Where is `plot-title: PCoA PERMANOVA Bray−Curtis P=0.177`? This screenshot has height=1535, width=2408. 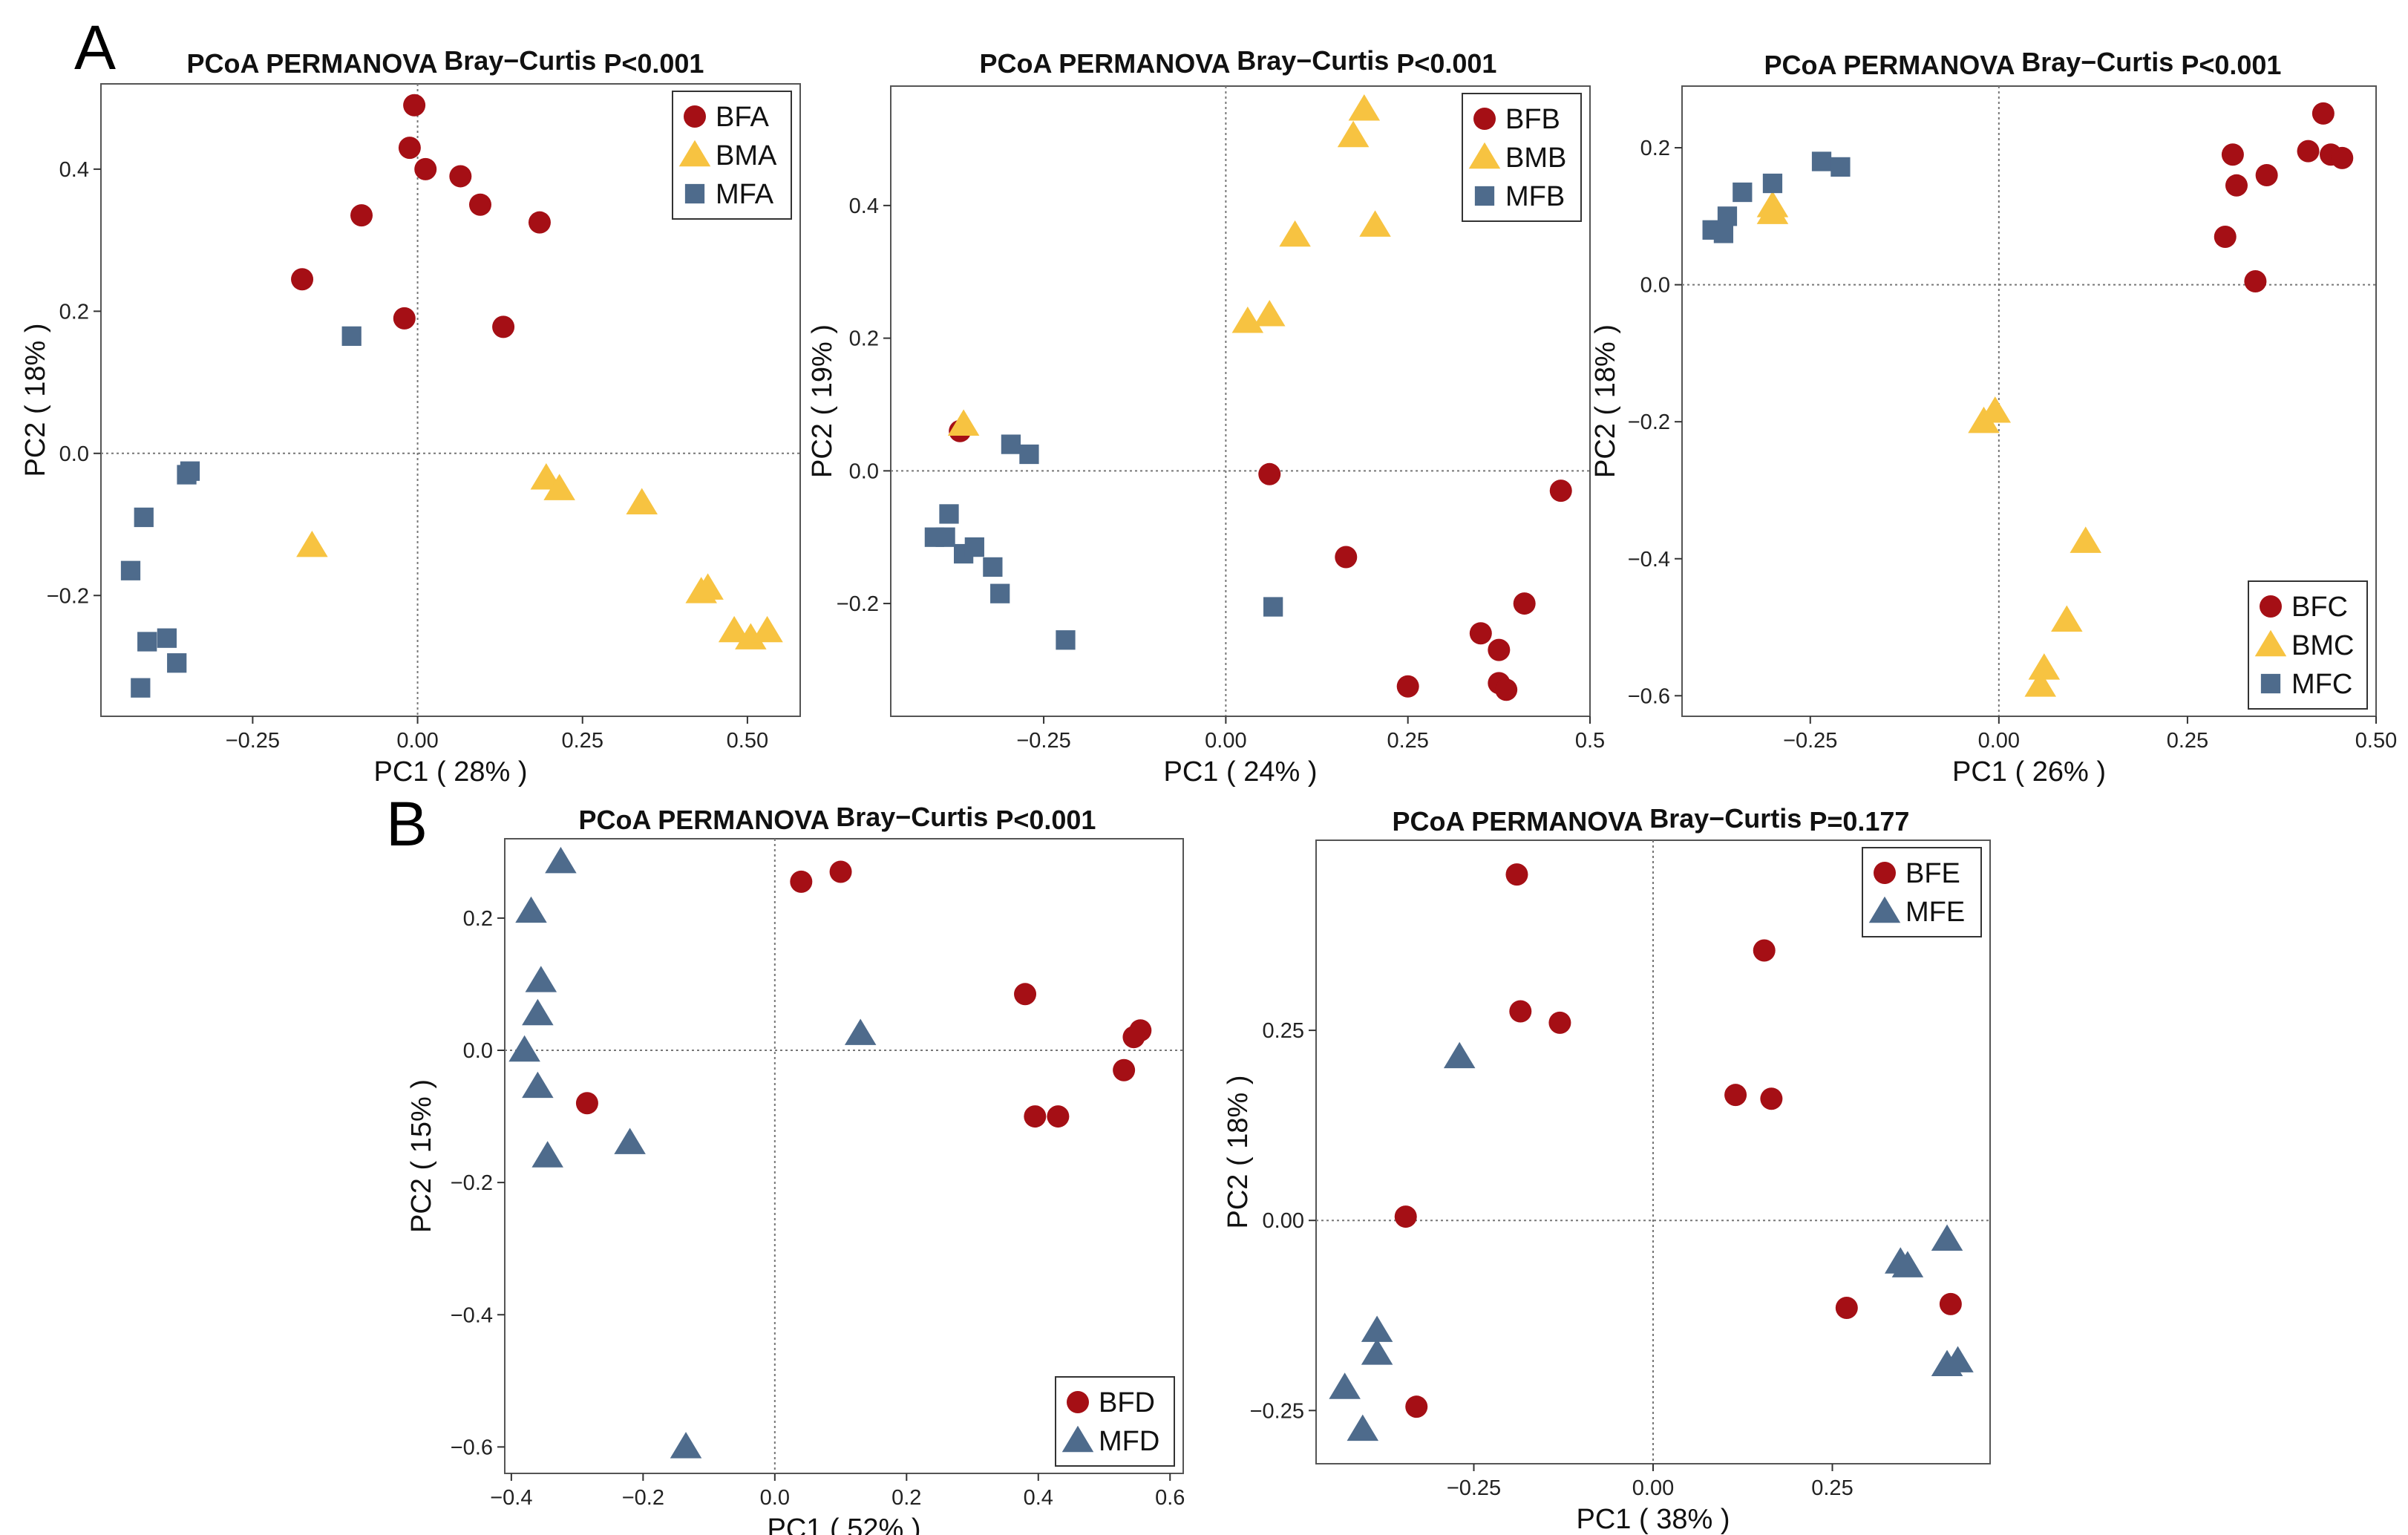
plot-title: PCoA PERMANOVA Bray−Curtis P=0.177 is located at coordinates (1652, 820).